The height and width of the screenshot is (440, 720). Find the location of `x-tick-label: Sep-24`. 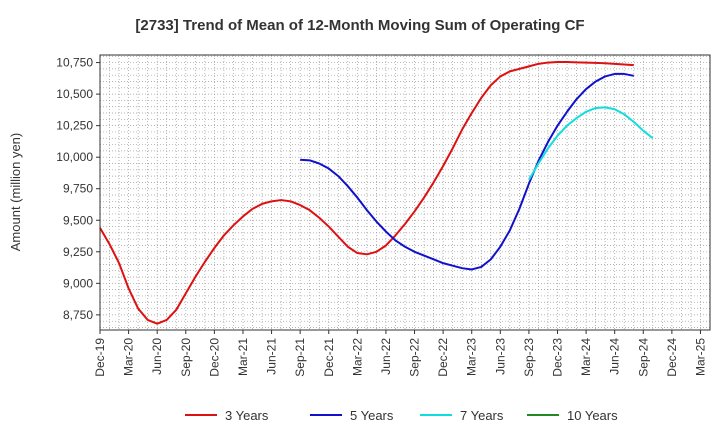

x-tick-label: Sep-24 is located at coordinates (643, 357).